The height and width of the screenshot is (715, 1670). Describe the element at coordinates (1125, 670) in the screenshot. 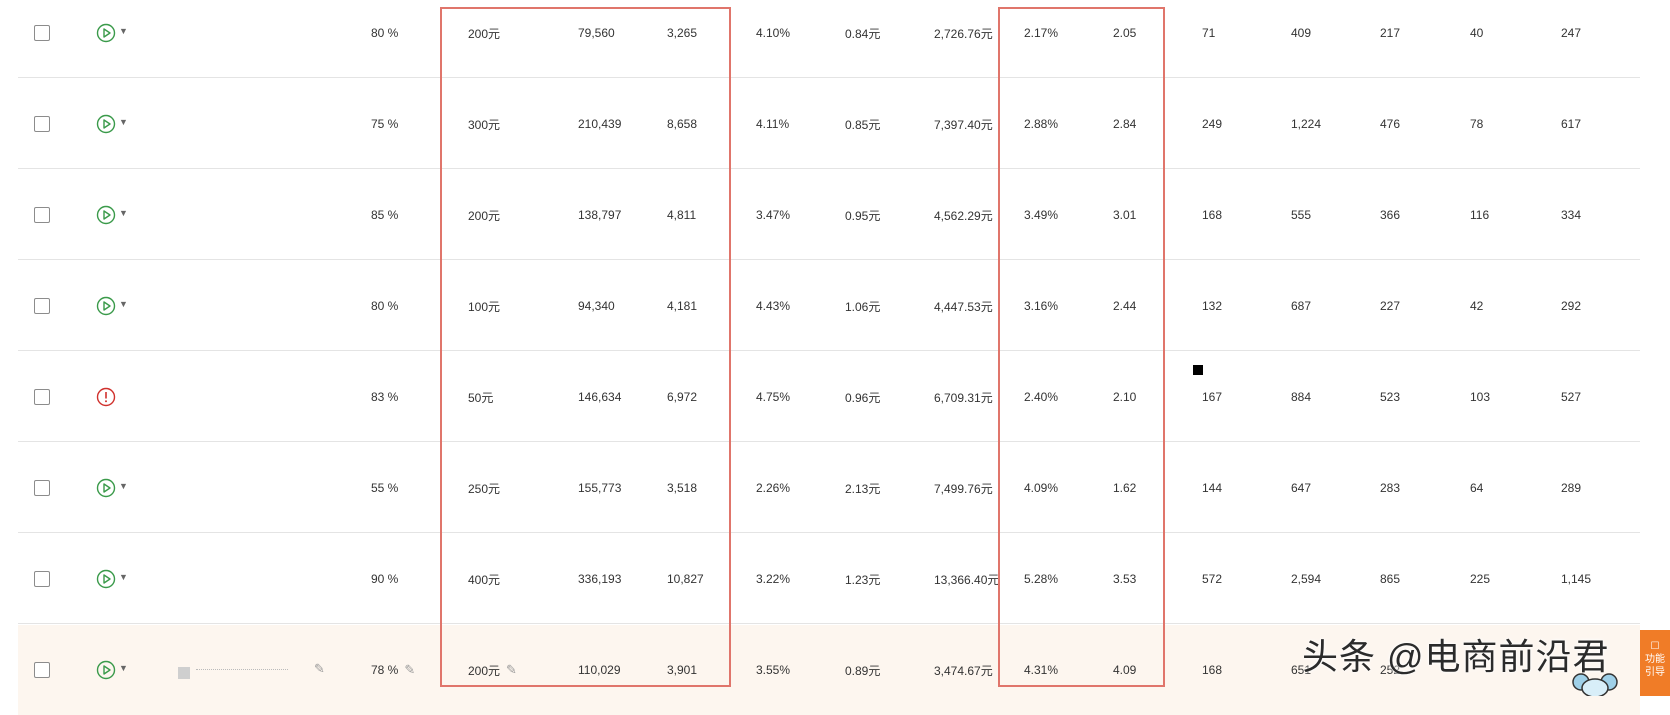

I see `roi-value: 4.09` at that location.